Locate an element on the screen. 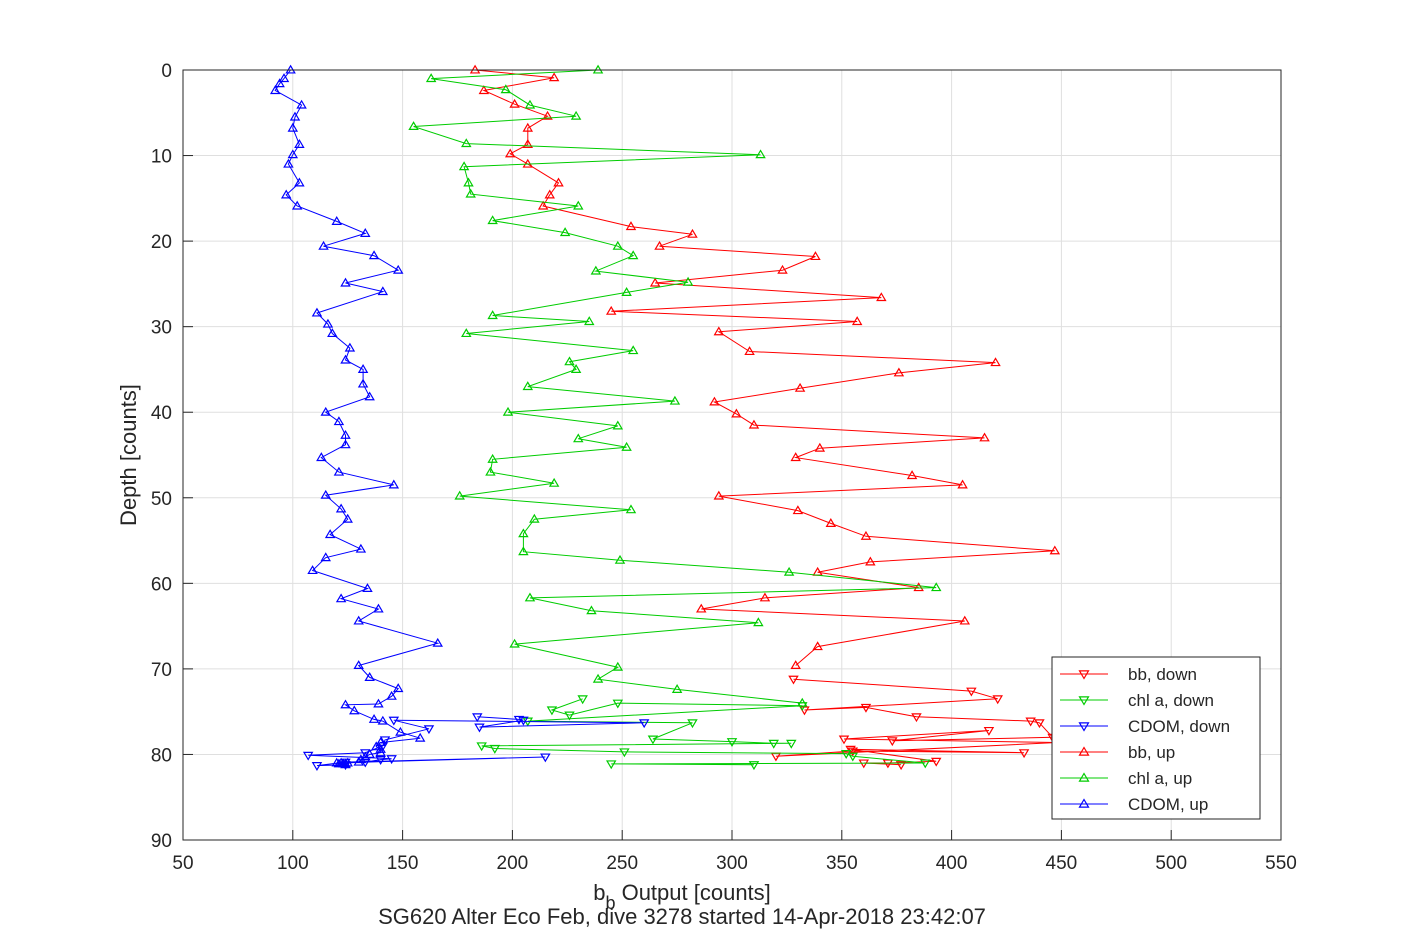 The image size is (1417, 945). x-tick-label: 300 is located at coordinates (732, 863).